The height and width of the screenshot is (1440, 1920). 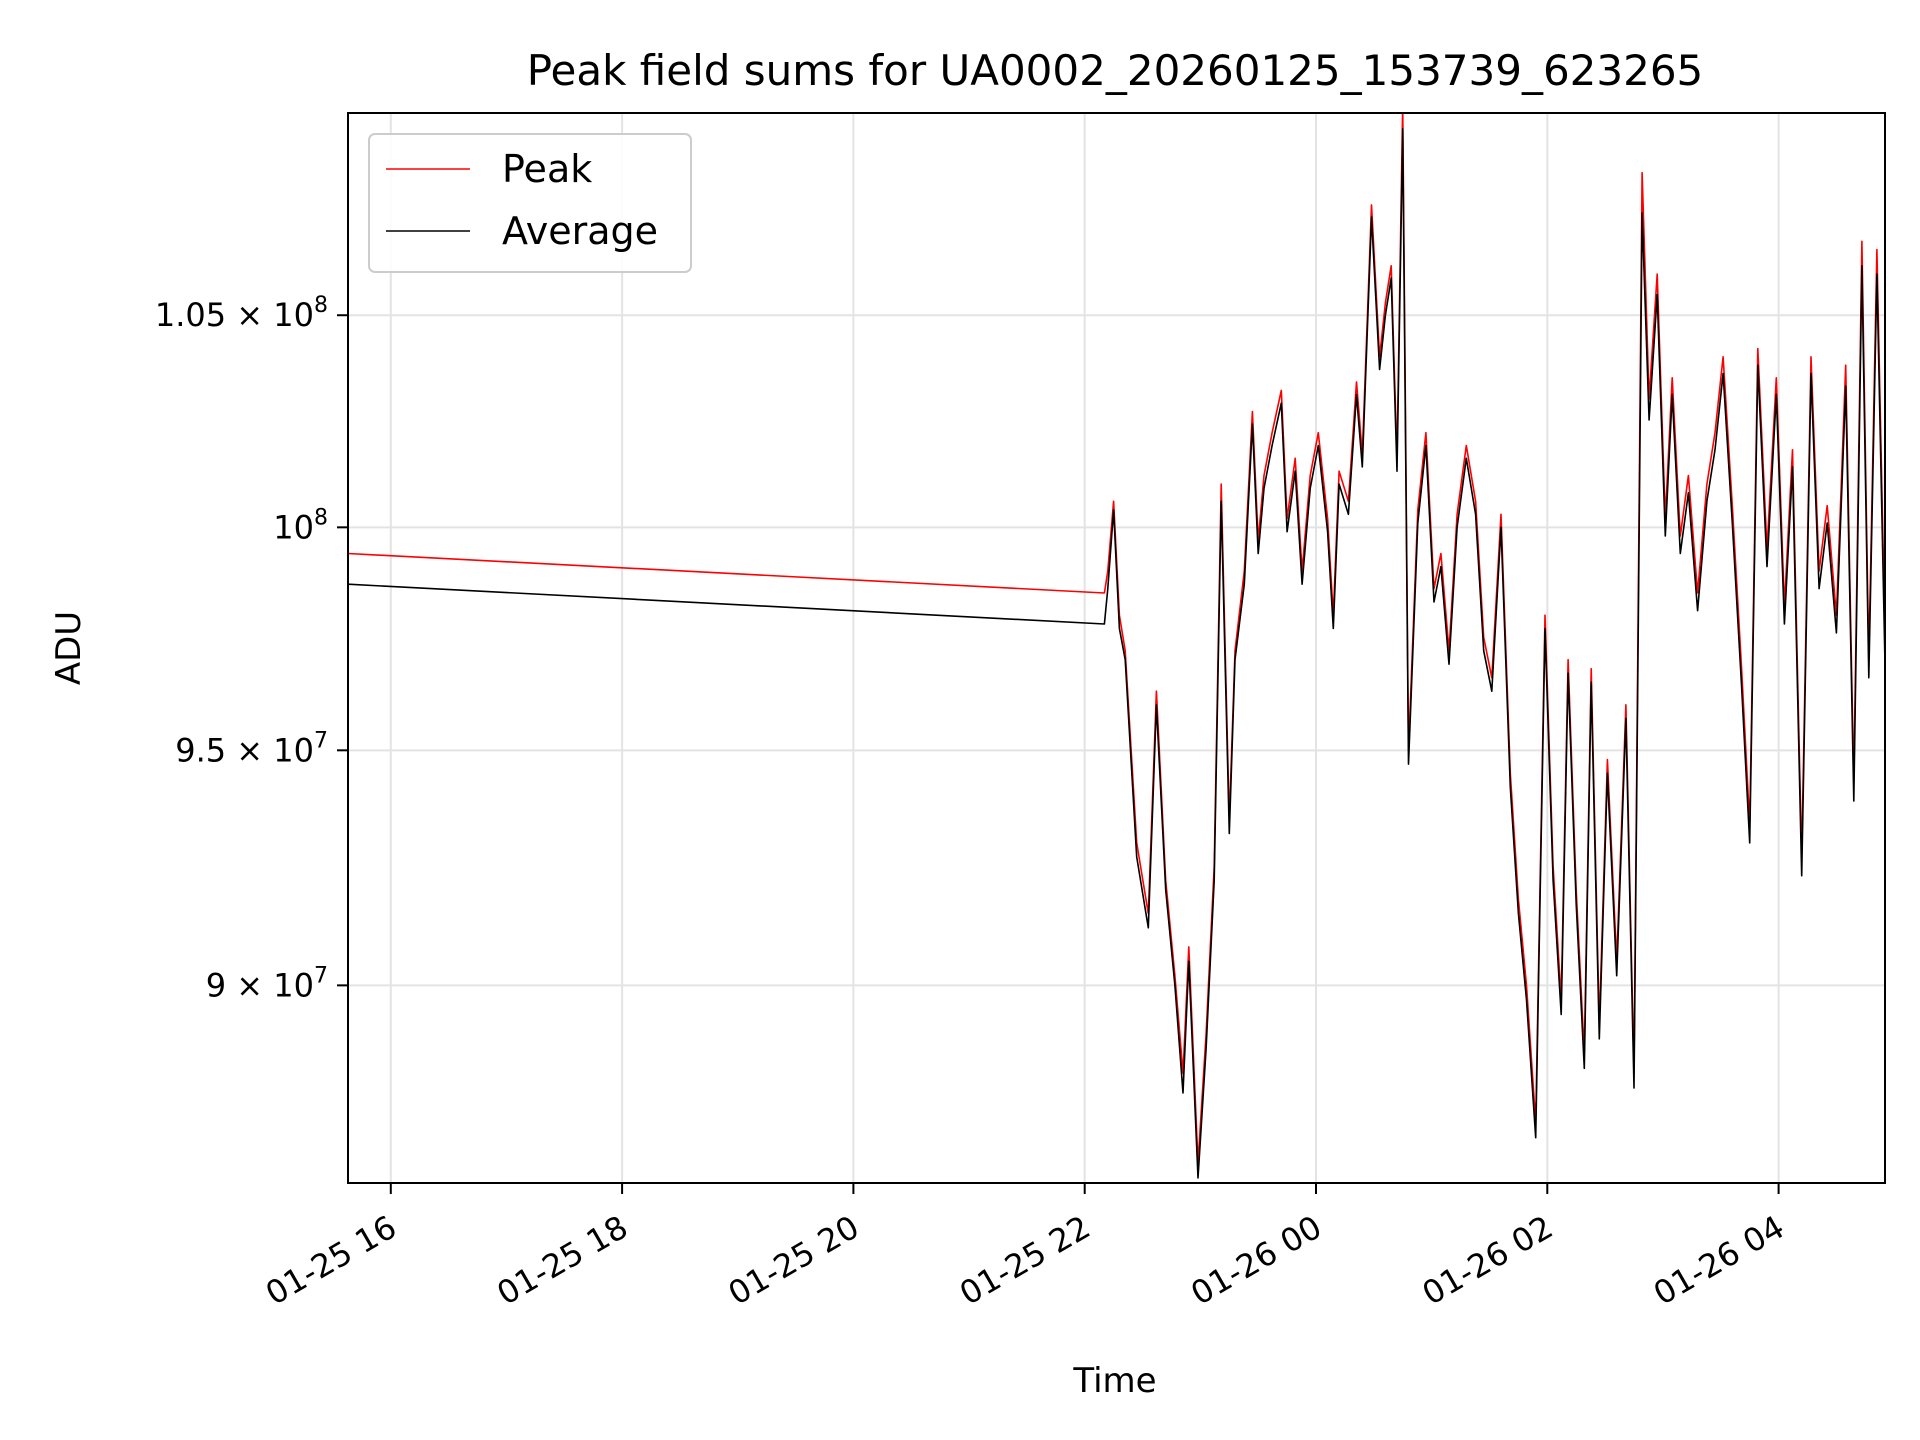 What do you see at coordinates (241, 313) in the screenshot?
I see `y-tick-label: 1.05 × 108` at bounding box center [241, 313].